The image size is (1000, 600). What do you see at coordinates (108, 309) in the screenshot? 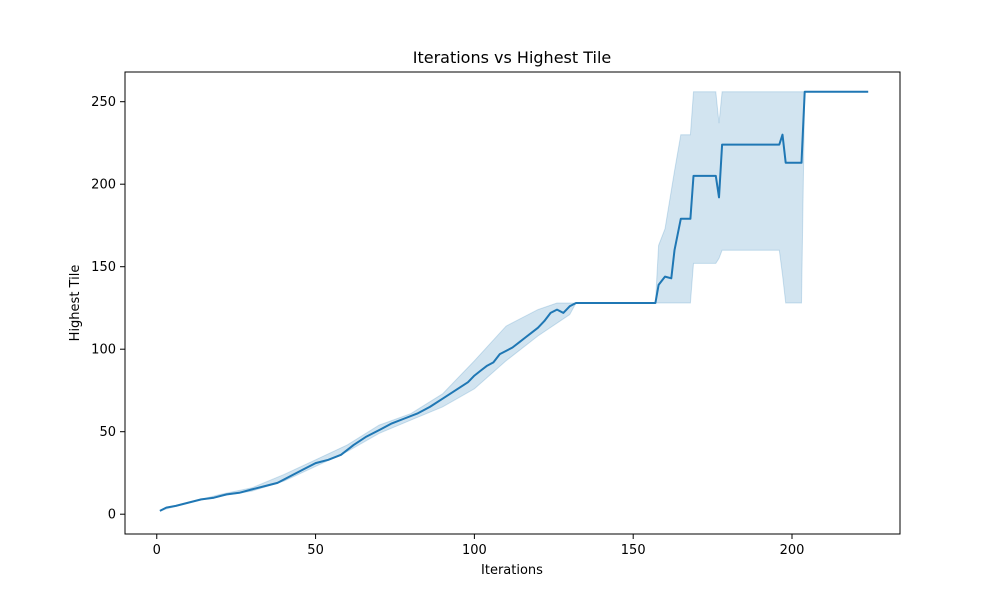
I see `y-axis: 0 50 100 150 200 250` at bounding box center [108, 309].